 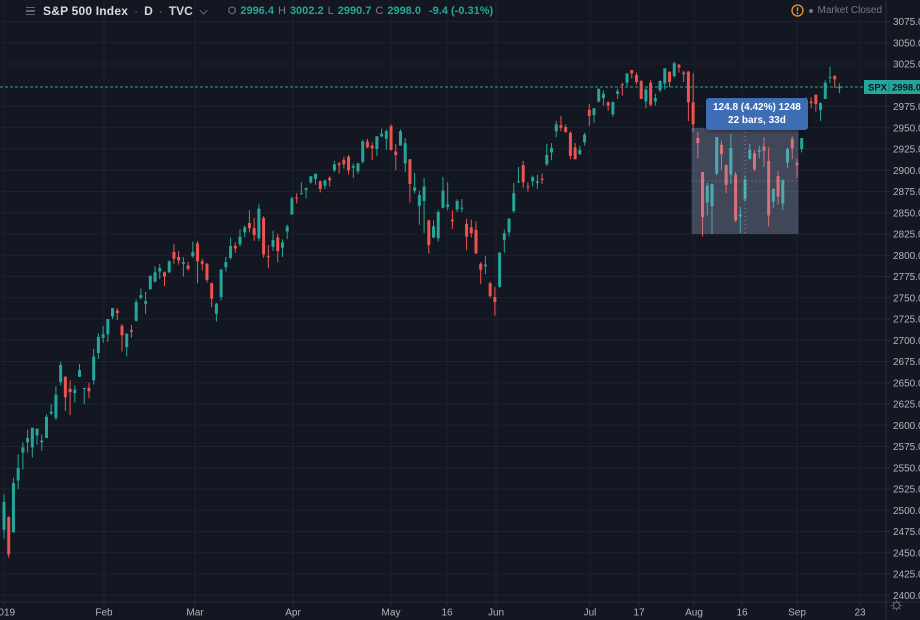 I want to click on y-axis-label: 2975.0, so click(x=906, y=107).